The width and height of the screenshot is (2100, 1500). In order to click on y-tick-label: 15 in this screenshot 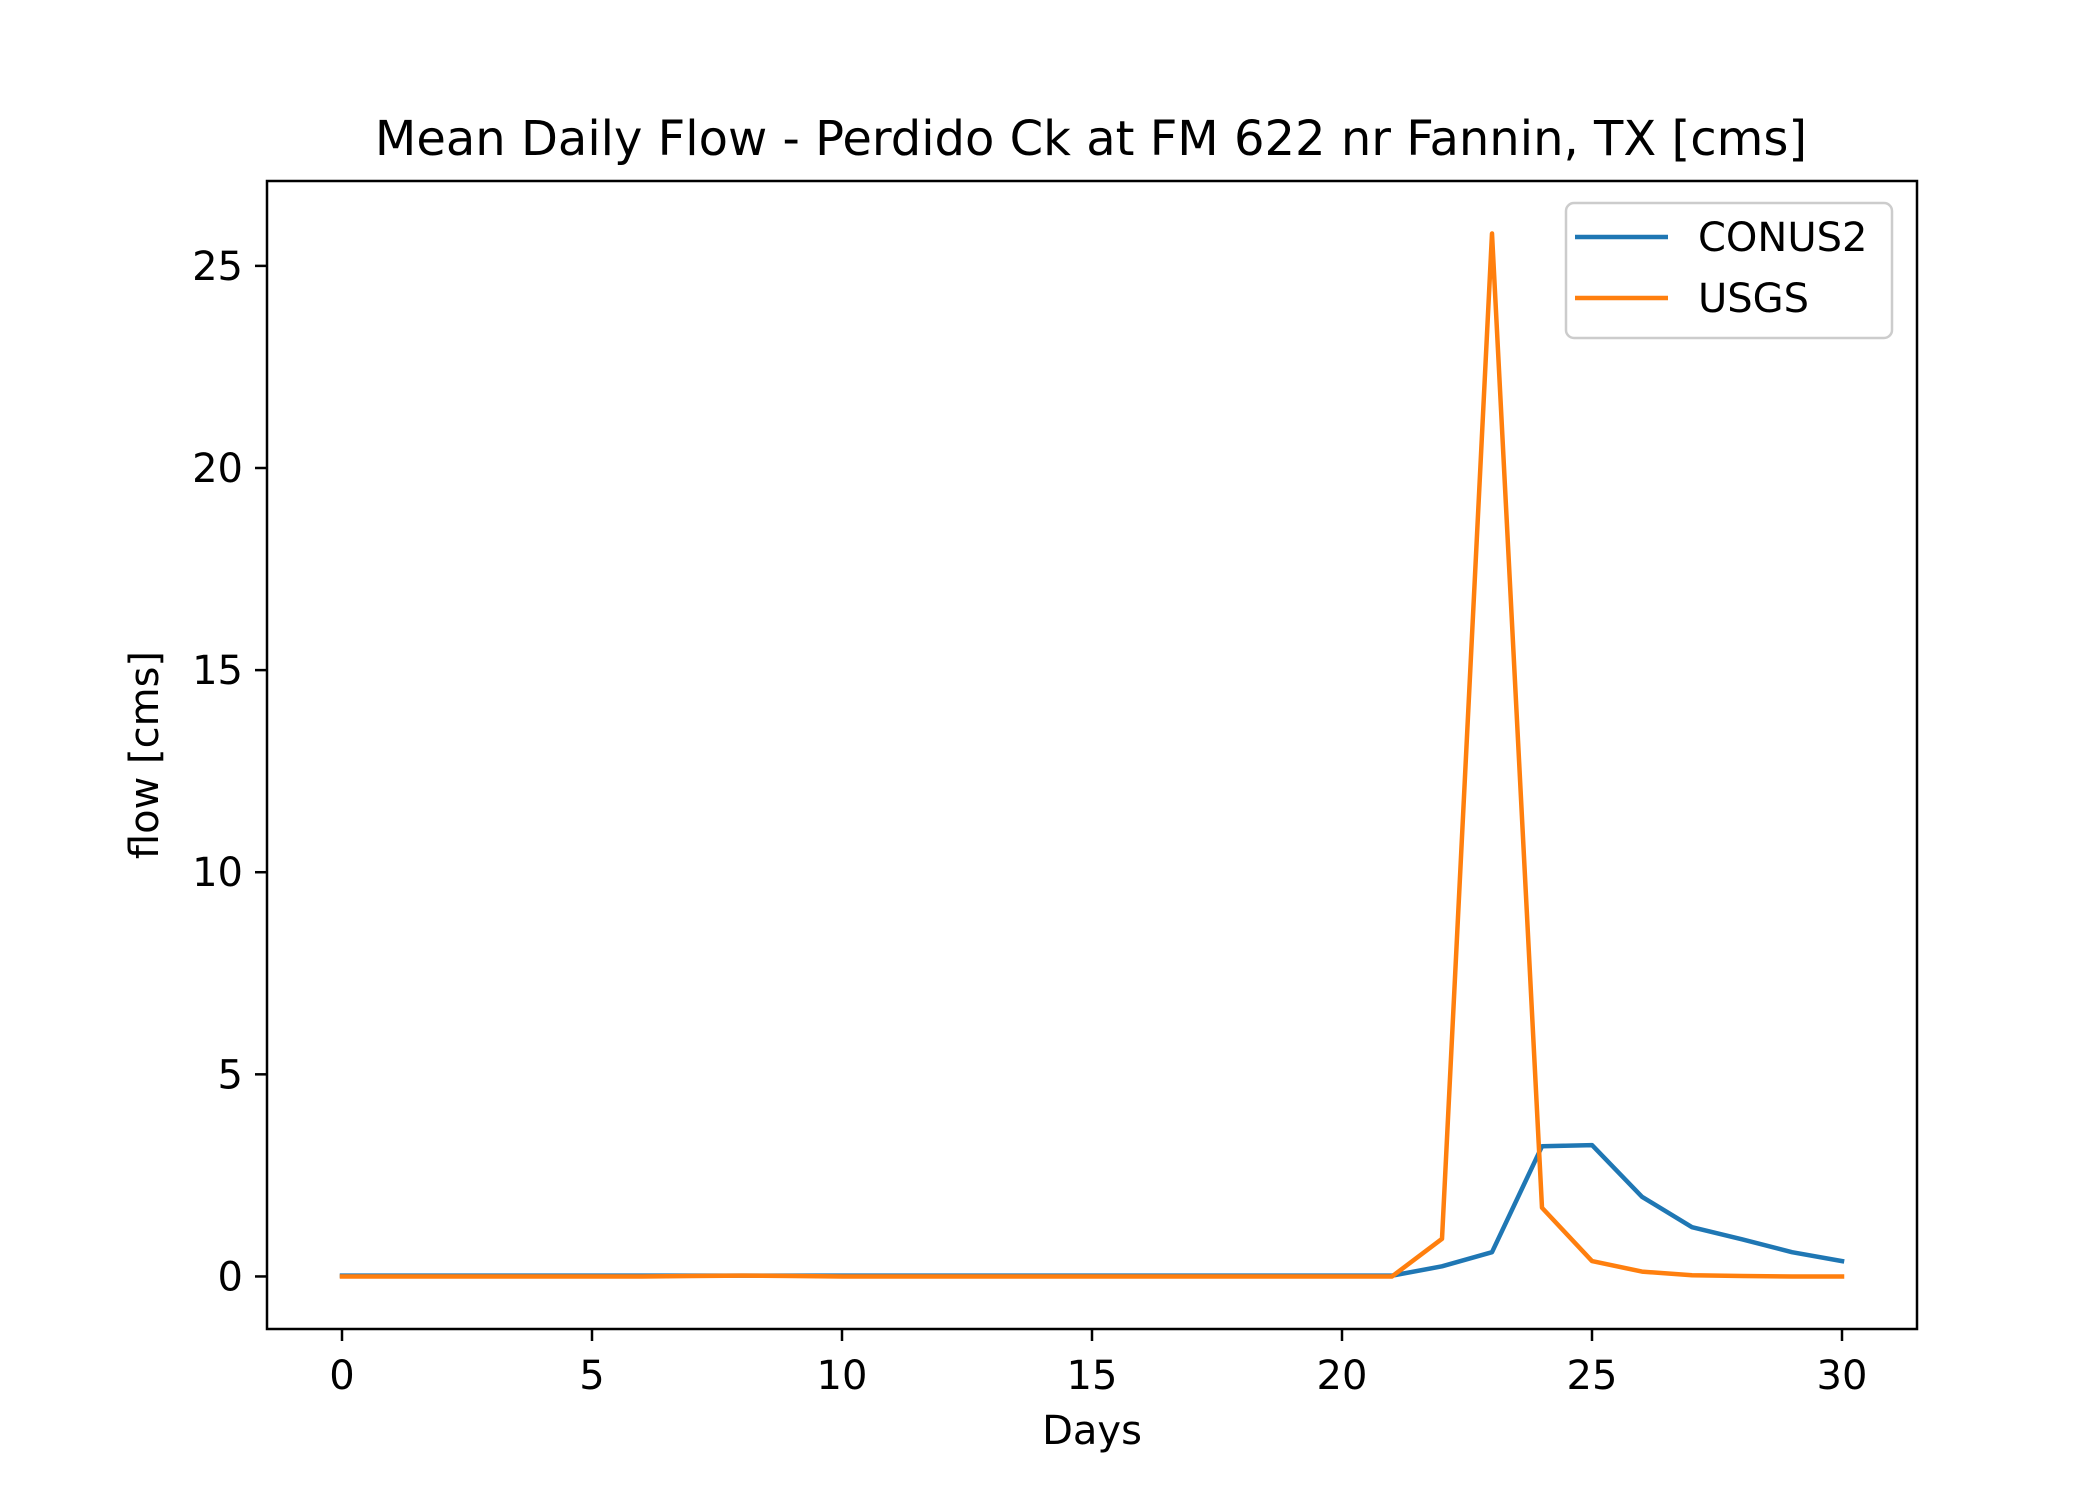, I will do `click(217, 671)`.